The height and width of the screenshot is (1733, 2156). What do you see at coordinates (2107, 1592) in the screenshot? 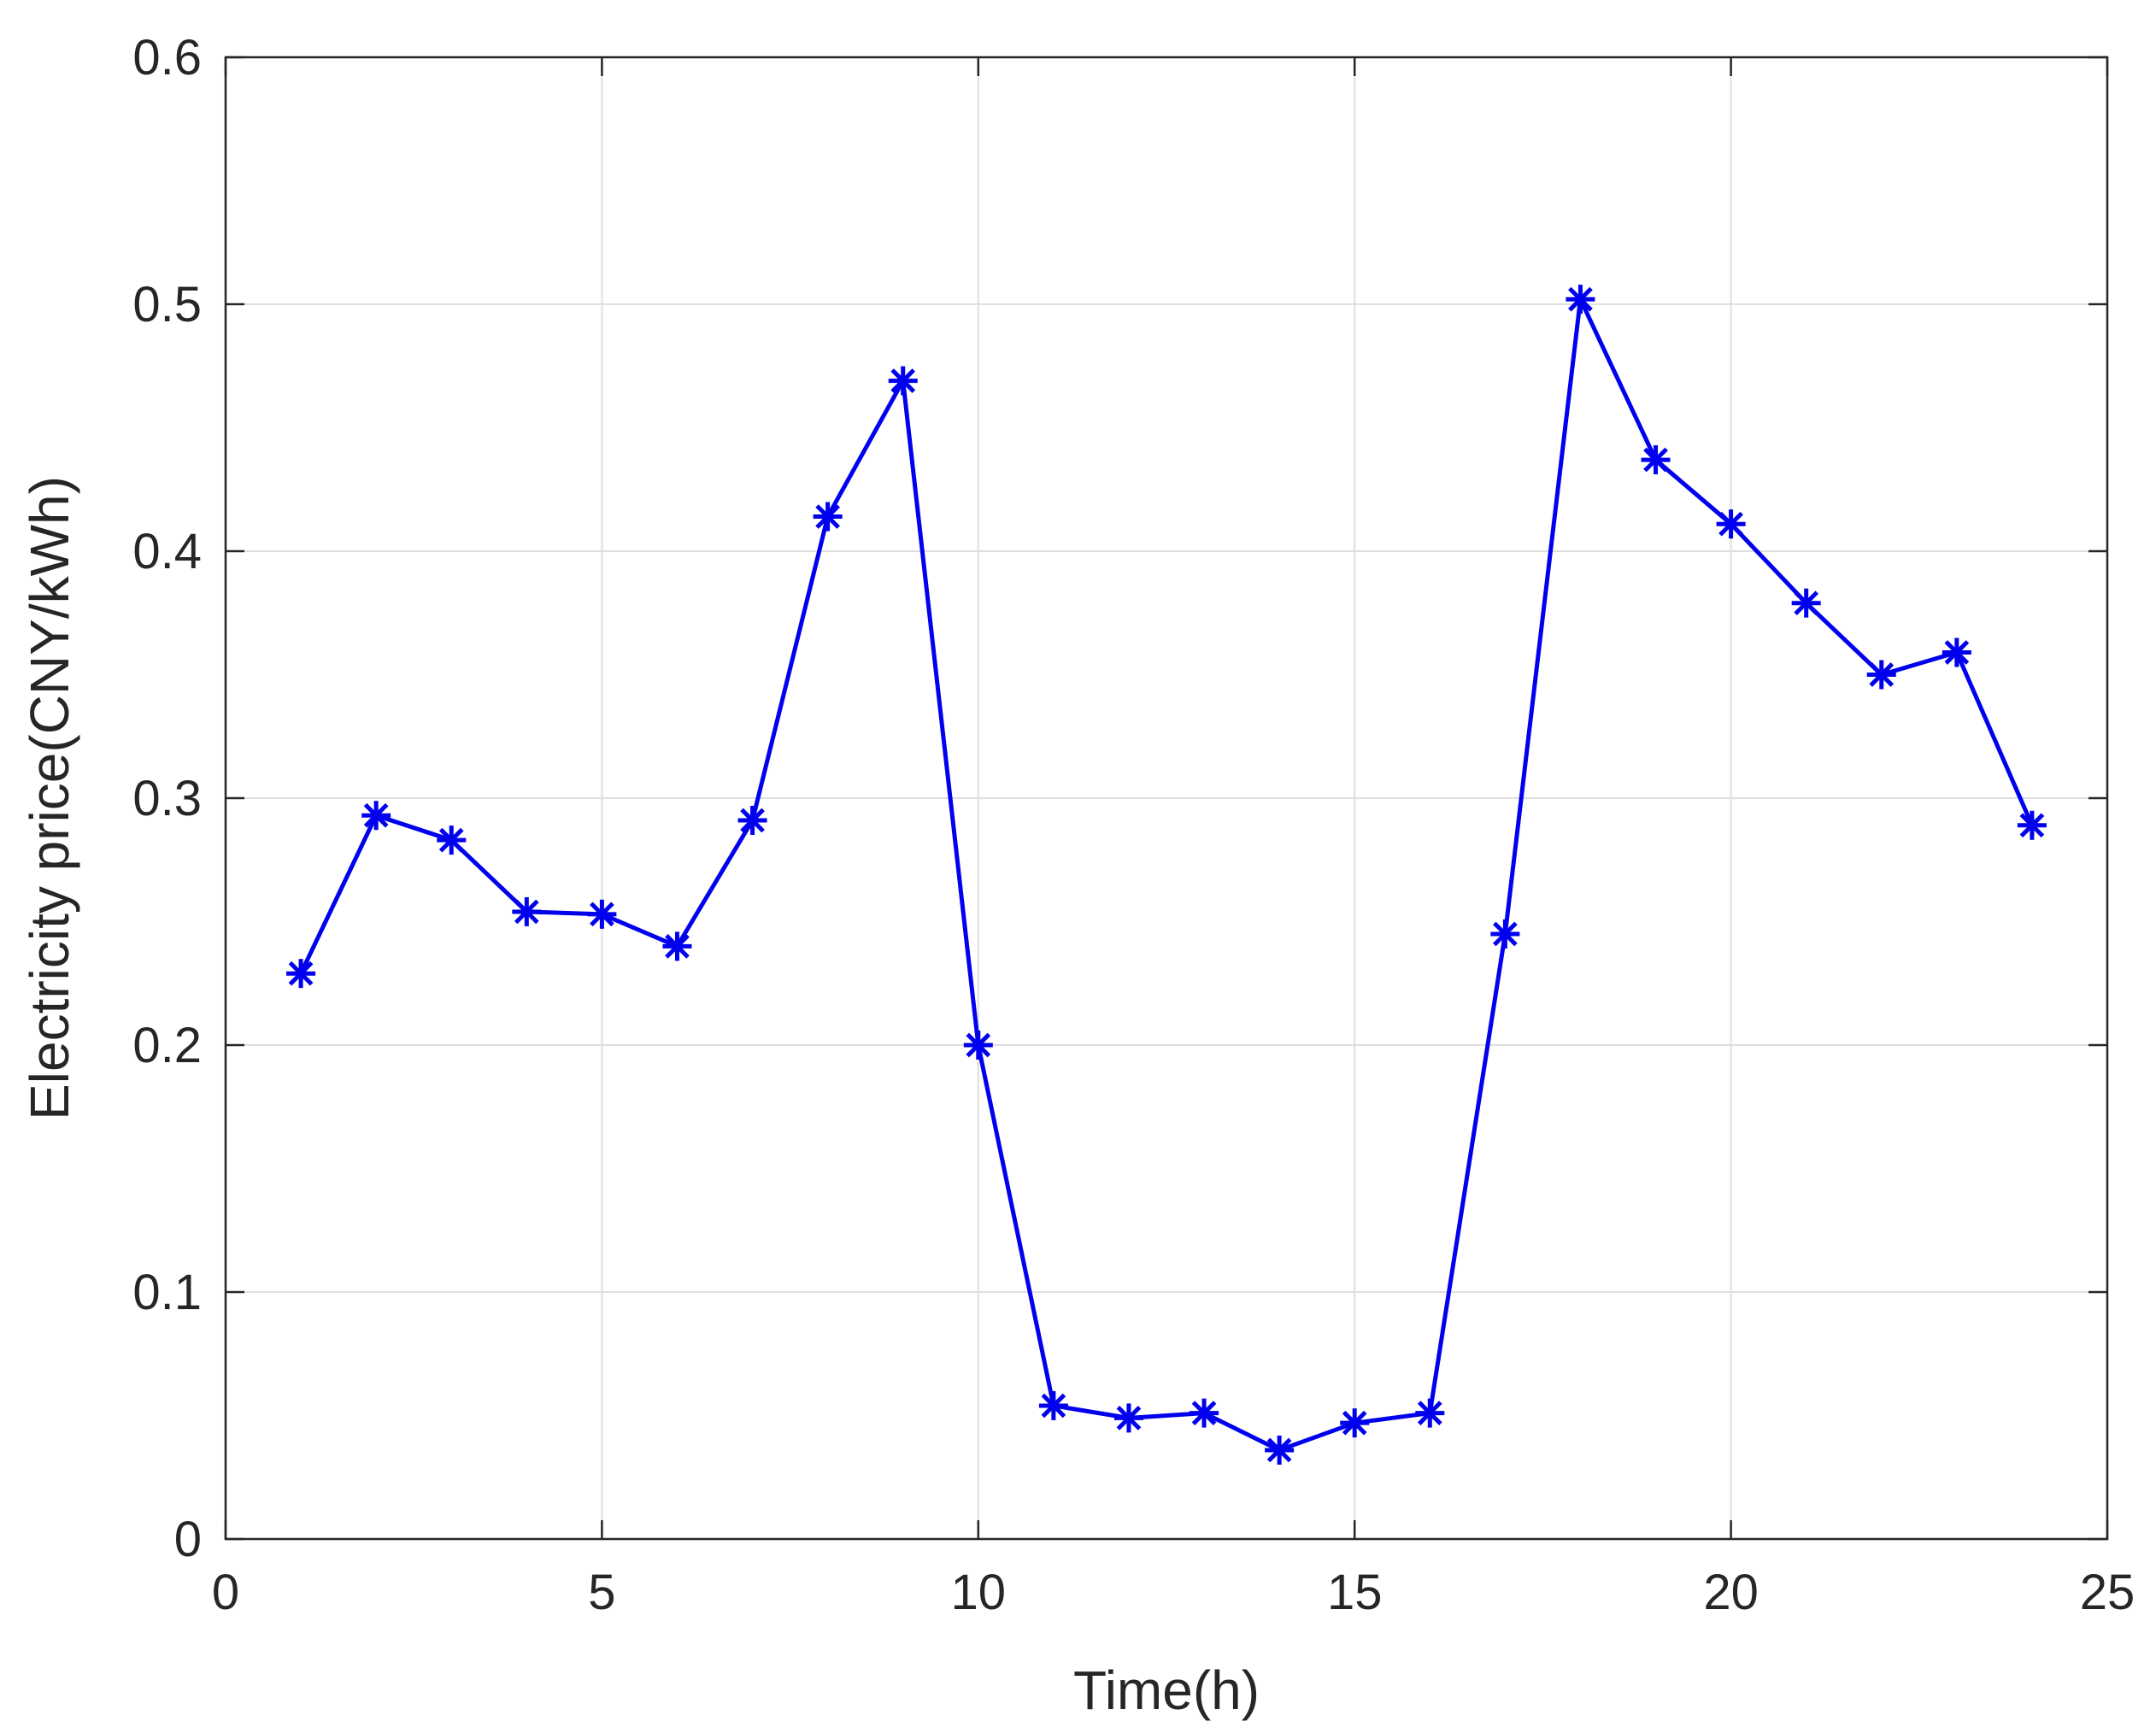
I see `x-tick-label: 25` at bounding box center [2107, 1592].